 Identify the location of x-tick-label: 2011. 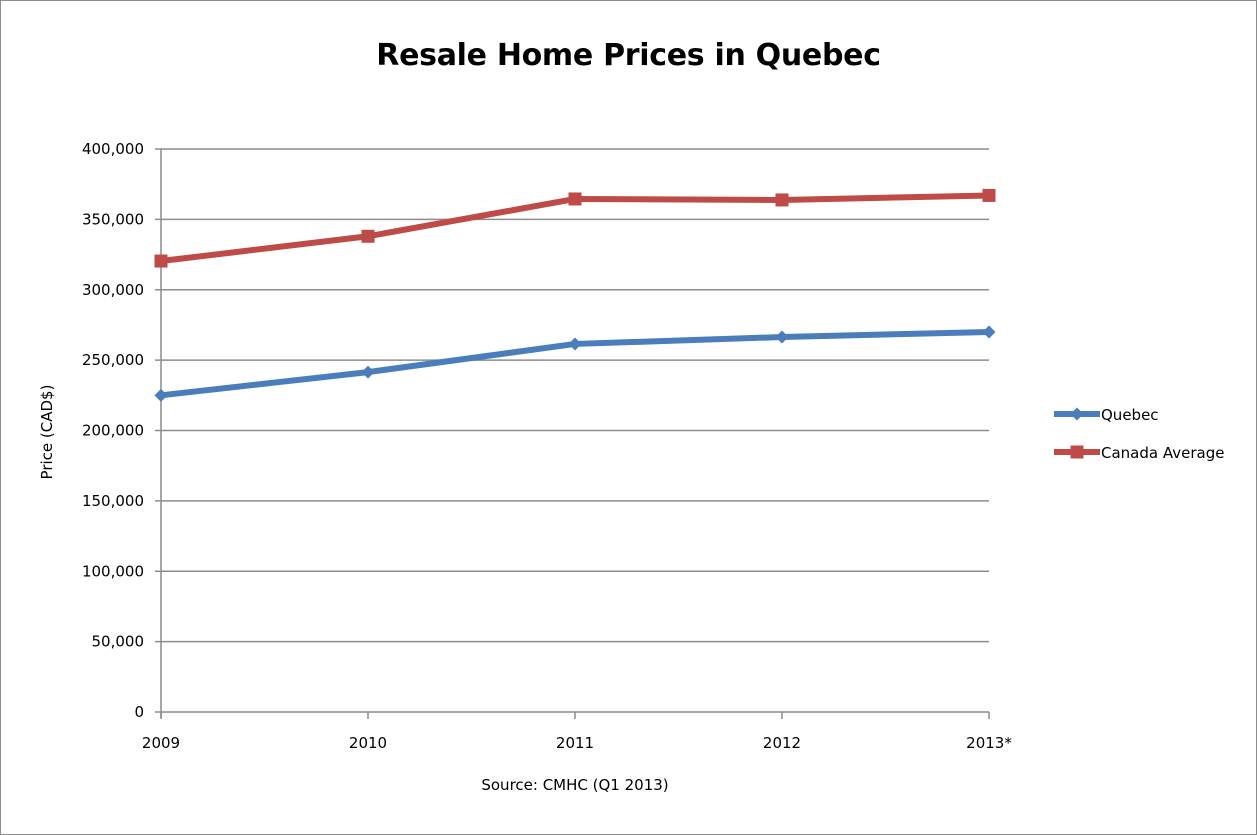
(575, 743).